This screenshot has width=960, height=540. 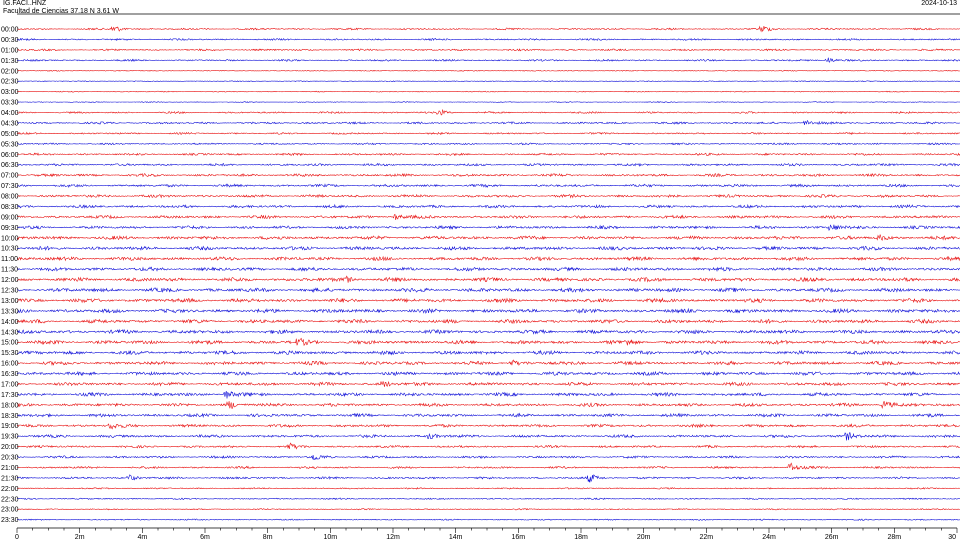 I want to click on station-location: Facultad de Ciencias 37.18 N 3.61 W, so click(x=61, y=11).